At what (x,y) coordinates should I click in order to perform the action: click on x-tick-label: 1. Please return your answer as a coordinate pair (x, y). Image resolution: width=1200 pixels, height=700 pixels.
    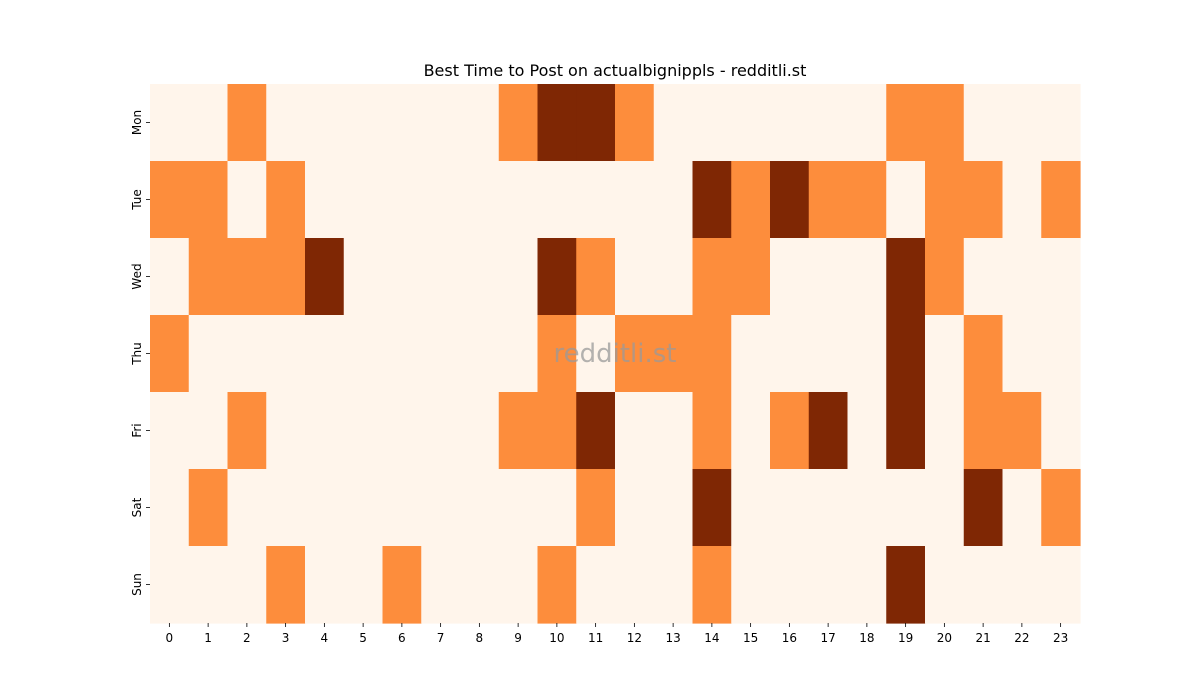
    Looking at the image, I should click on (208, 638).